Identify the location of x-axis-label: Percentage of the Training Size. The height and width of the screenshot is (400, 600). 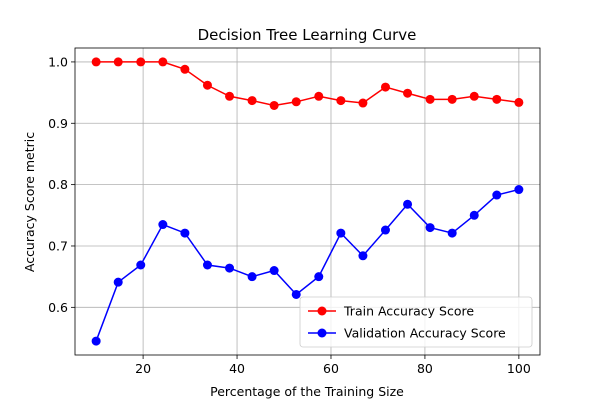
(307, 391).